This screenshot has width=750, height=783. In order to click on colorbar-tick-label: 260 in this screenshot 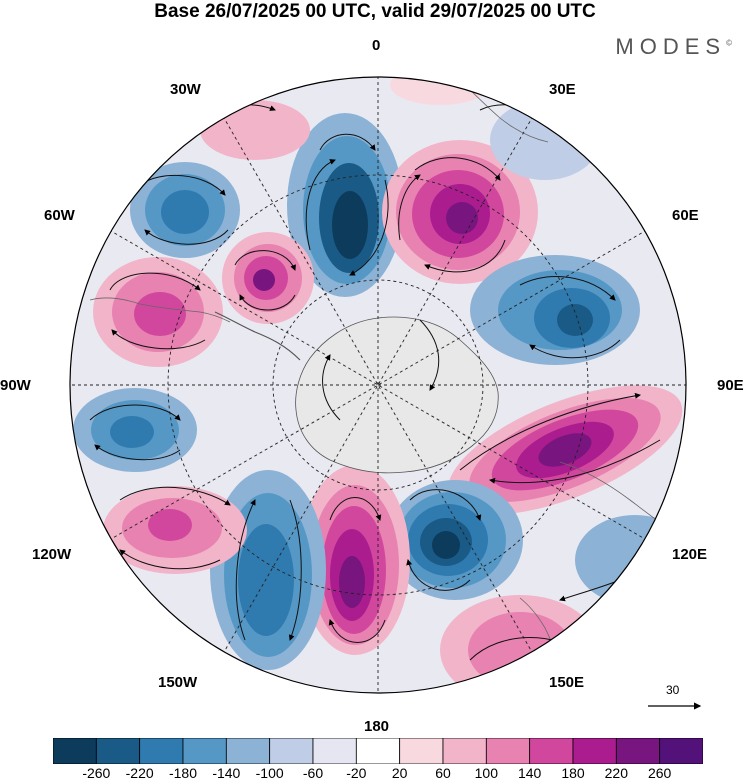, I will do `click(659, 773)`.